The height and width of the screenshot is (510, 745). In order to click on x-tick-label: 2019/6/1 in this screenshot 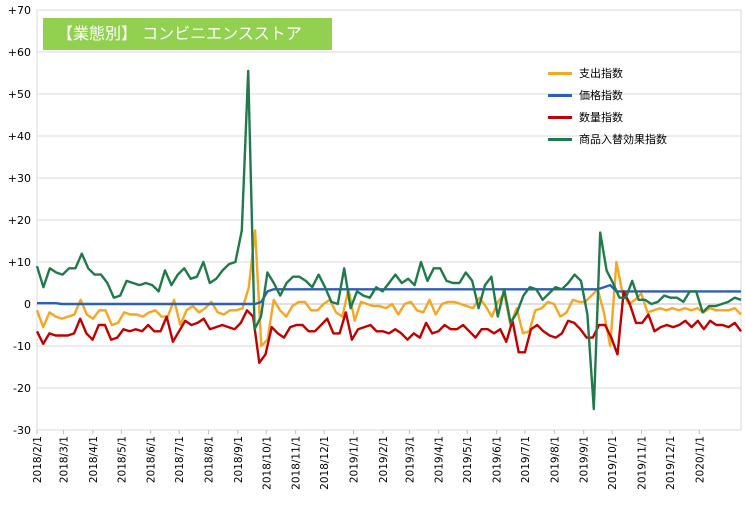, I will do `click(498, 459)`.